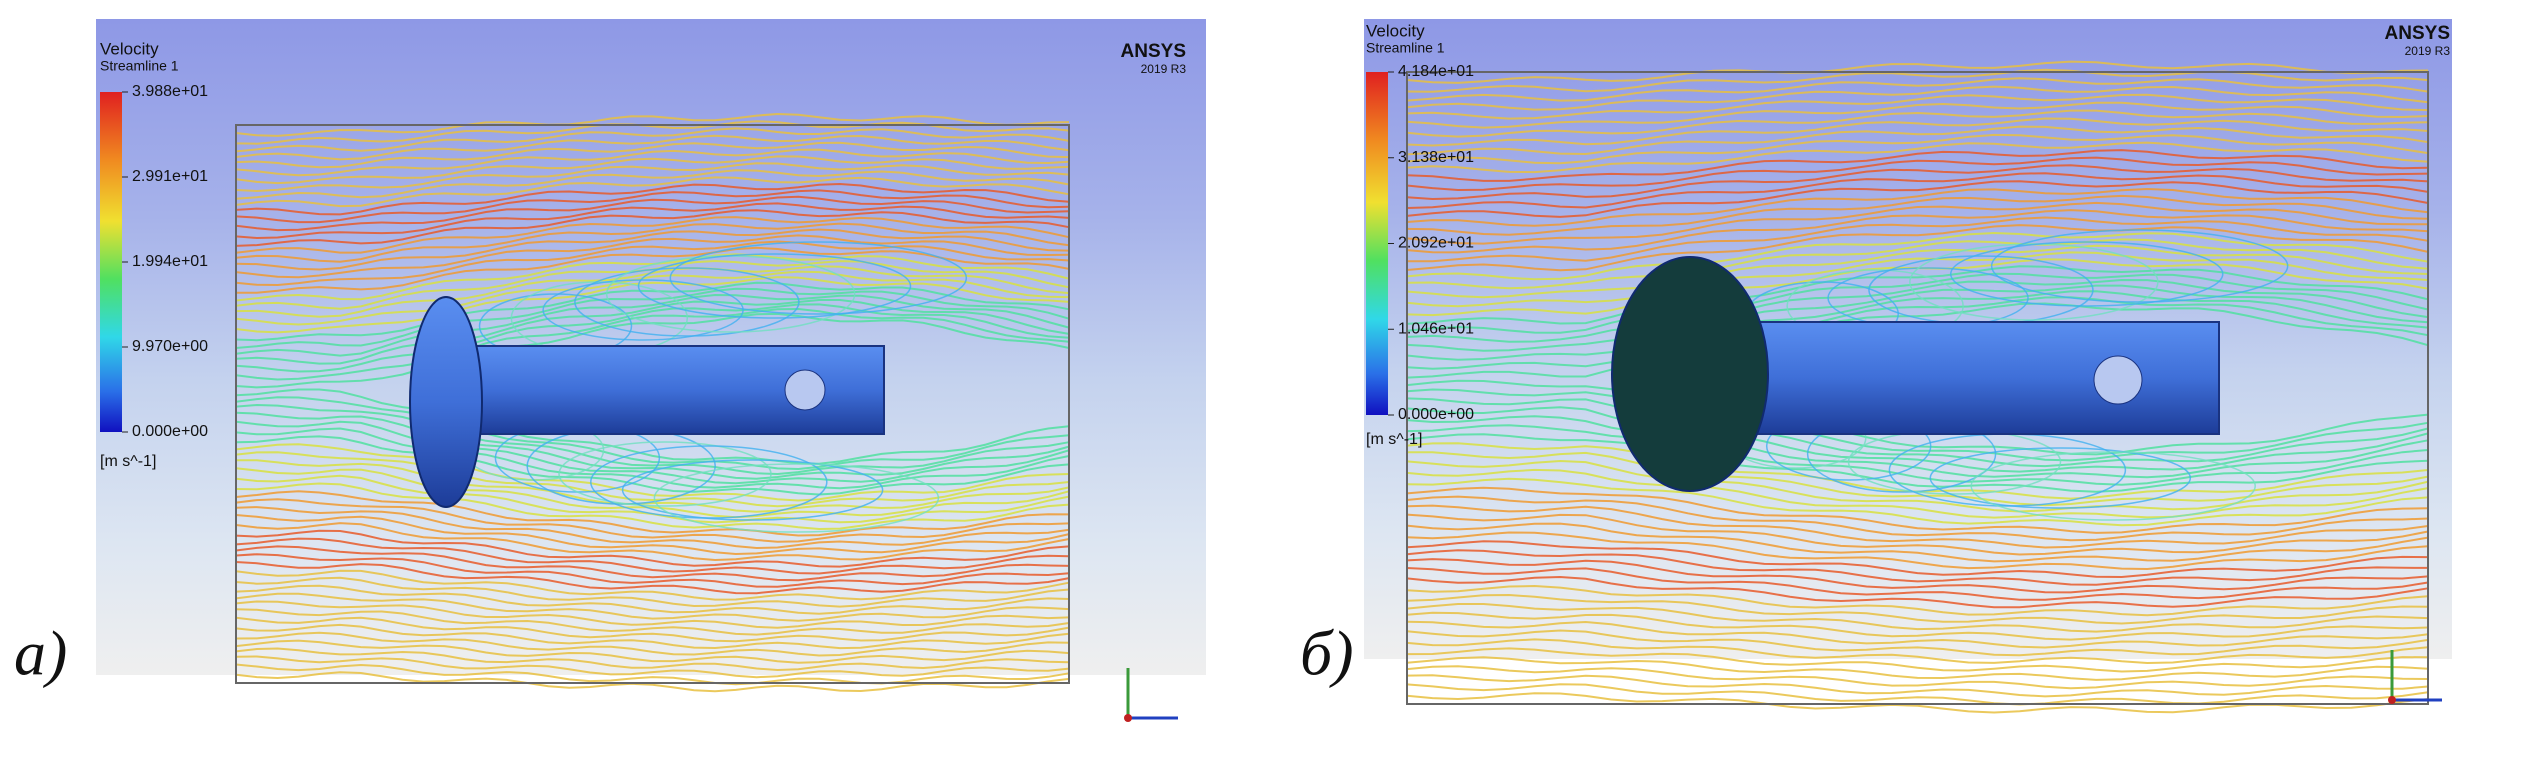 This screenshot has height=779, width=2522. Describe the element at coordinates (170, 431) in the screenshot. I see `legend-tick-label: 0.000e+00` at that location.